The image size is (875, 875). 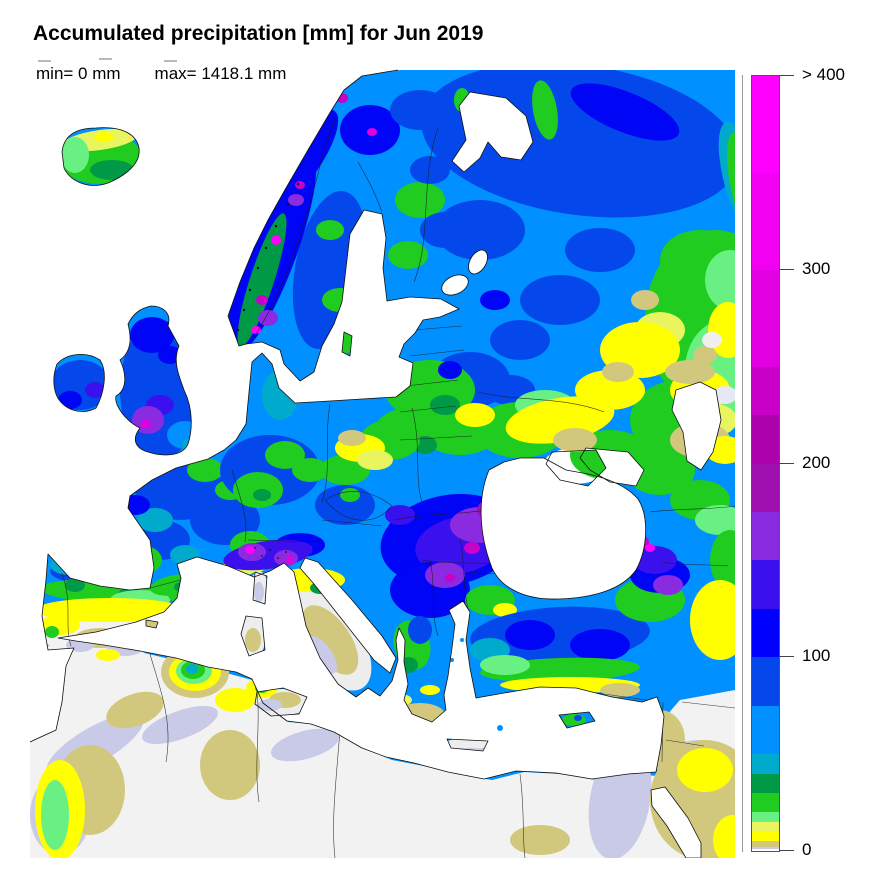 I want to click on colorbar-tick-label: 200, so click(x=816, y=462).